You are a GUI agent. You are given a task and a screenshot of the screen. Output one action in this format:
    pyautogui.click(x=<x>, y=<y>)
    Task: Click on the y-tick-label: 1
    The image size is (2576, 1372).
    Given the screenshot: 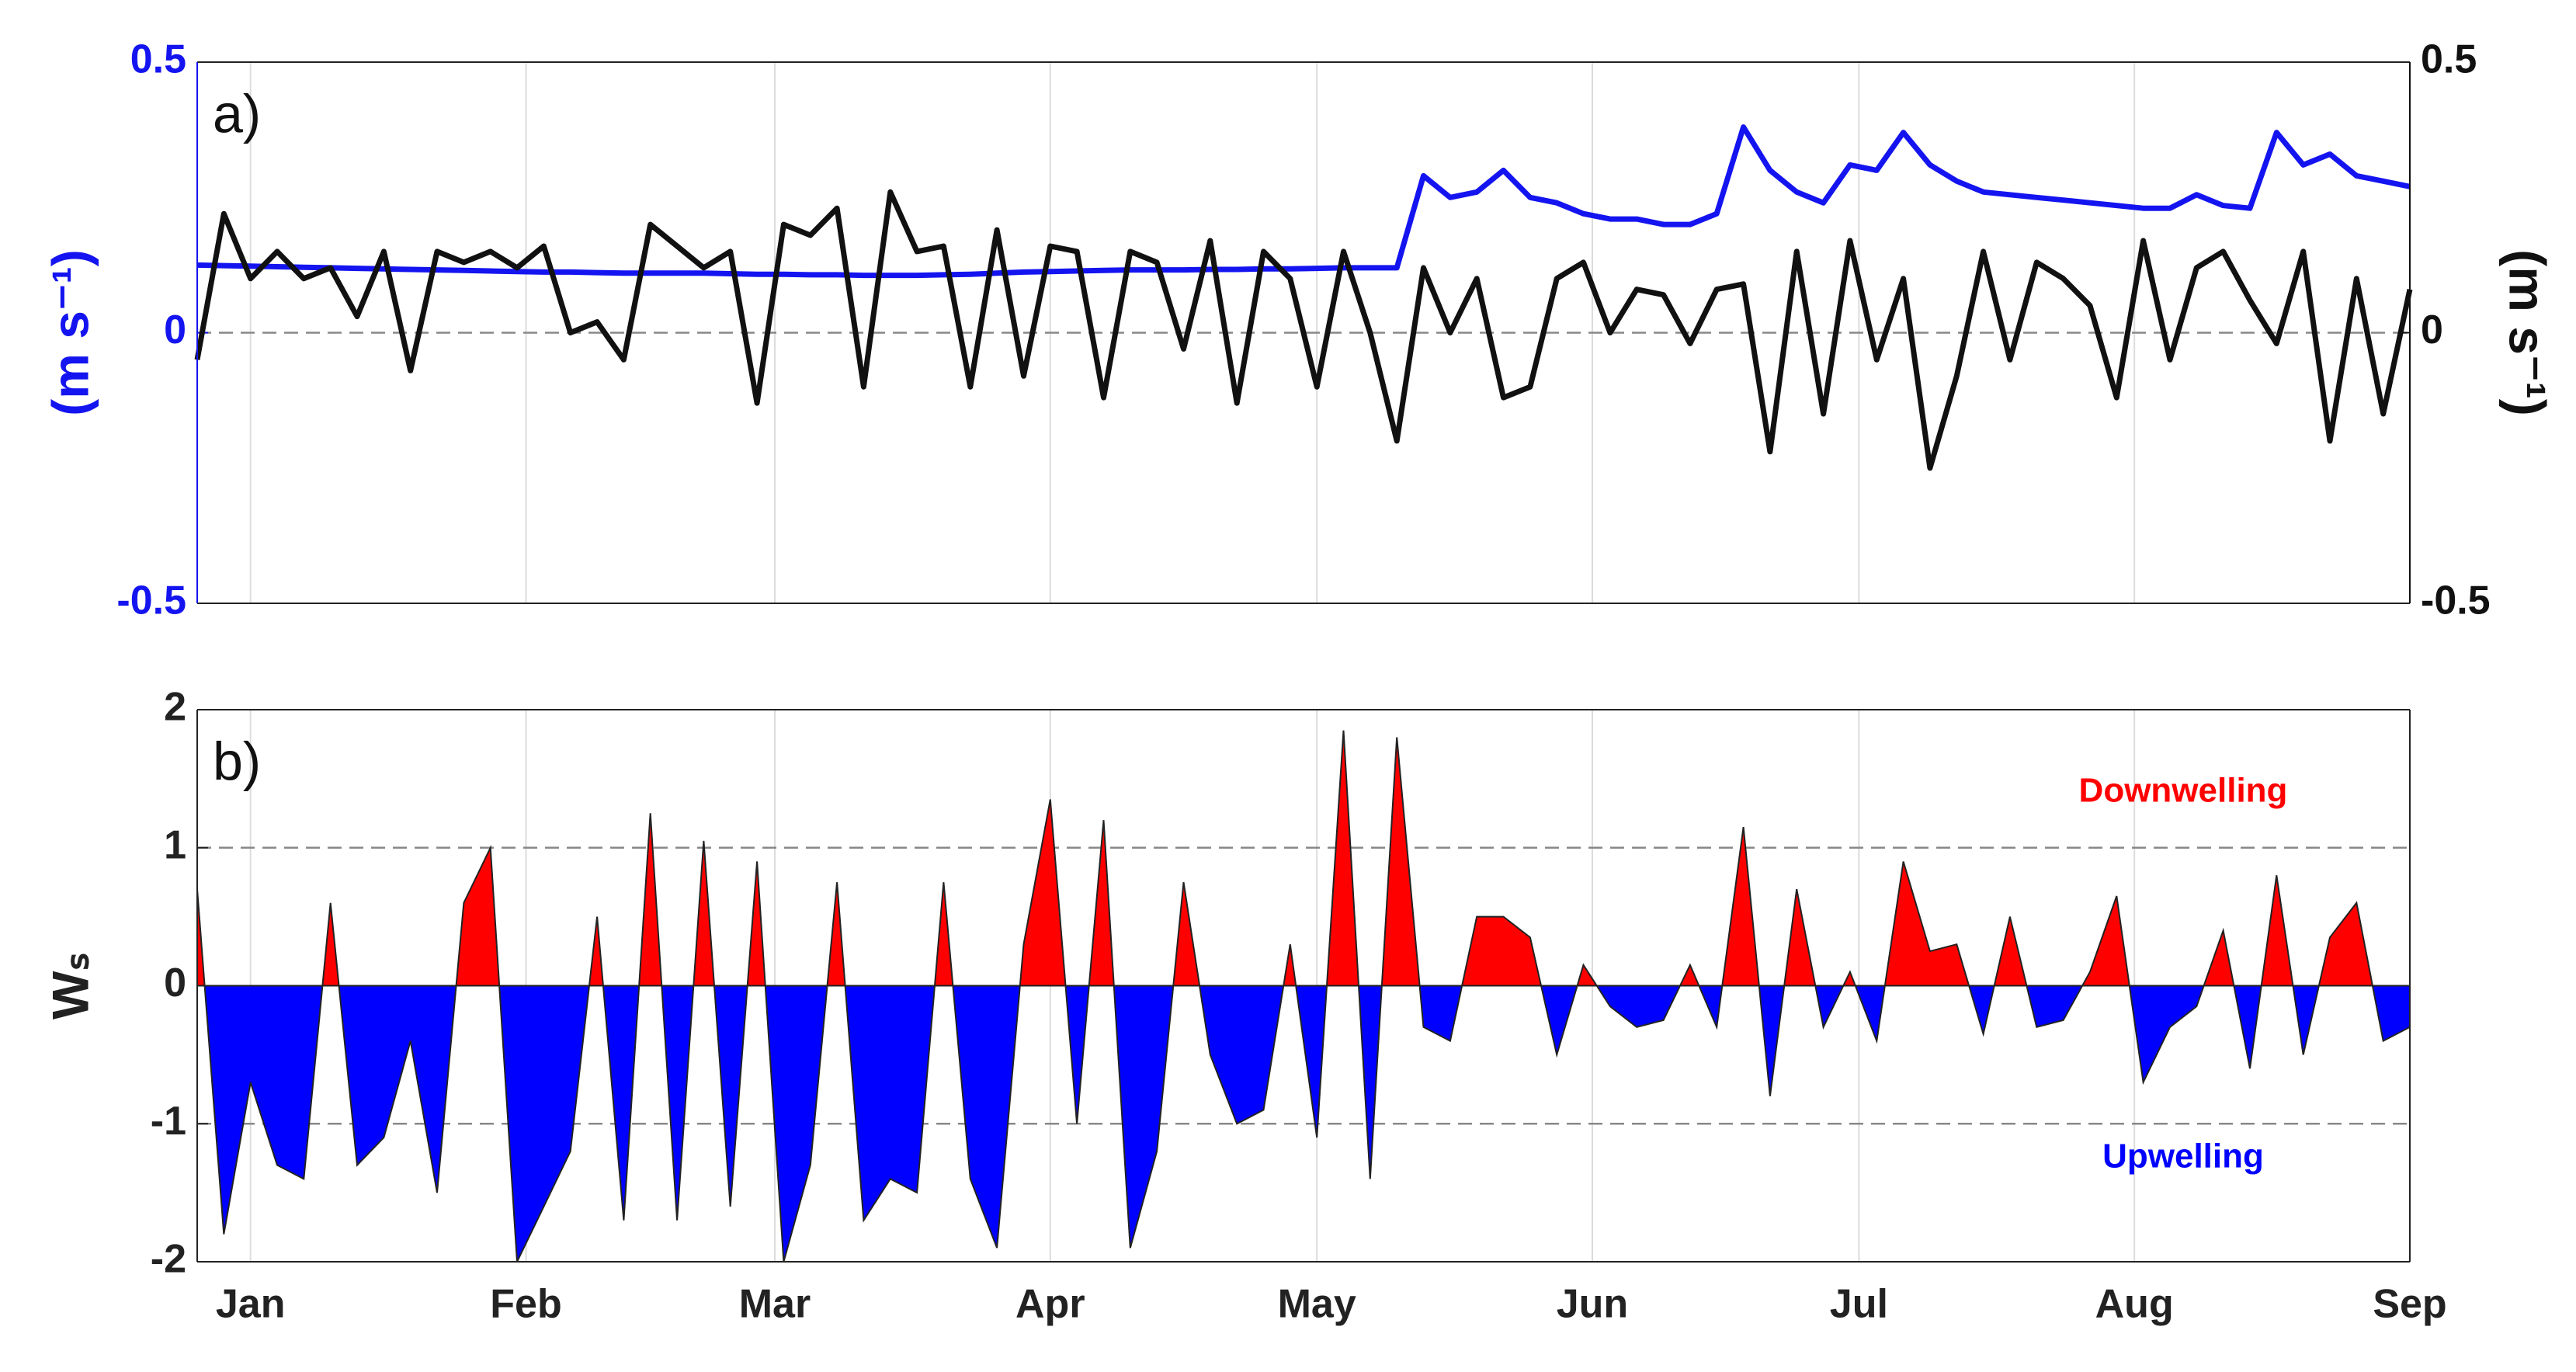 What is the action you would take?
    pyautogui.click(x=175, y=844)
    